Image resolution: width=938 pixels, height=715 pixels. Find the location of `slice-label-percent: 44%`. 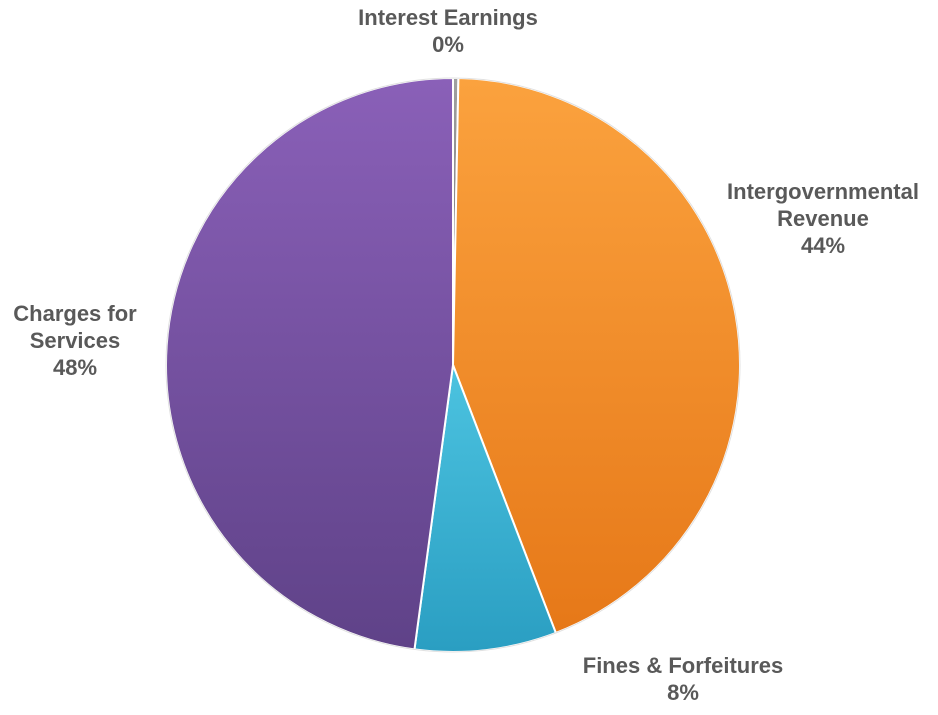

slice-label-percent: 44% is located at coordinates (823, 245).